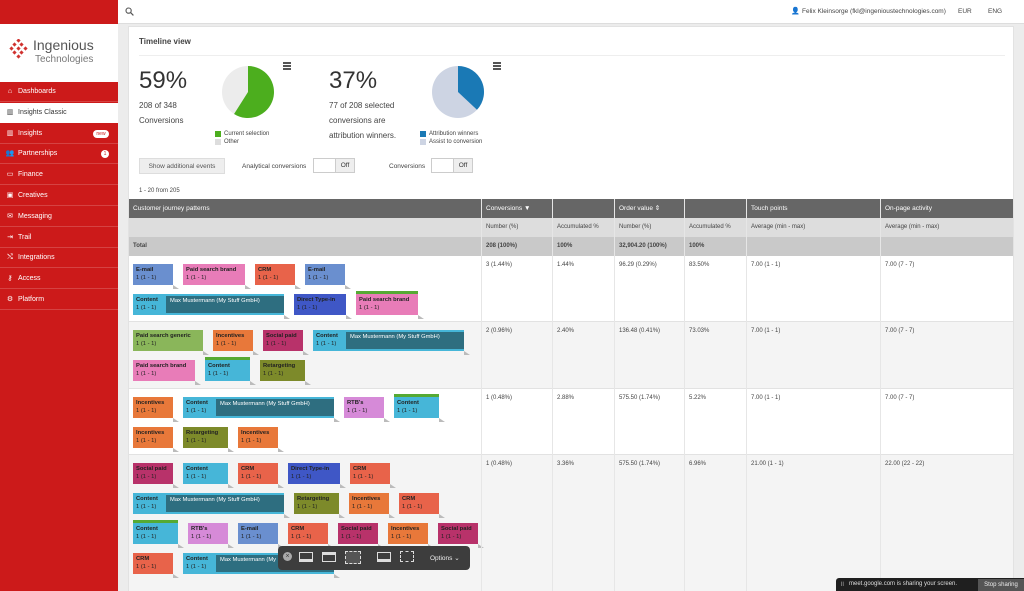 This screenshot has width=1024, height=591. What do you see at coordinates (59, 112) in the screenshot?
I see `sidebar-item-insights-classic: ▥ Insights Classic` at bounding box center [59, 112].